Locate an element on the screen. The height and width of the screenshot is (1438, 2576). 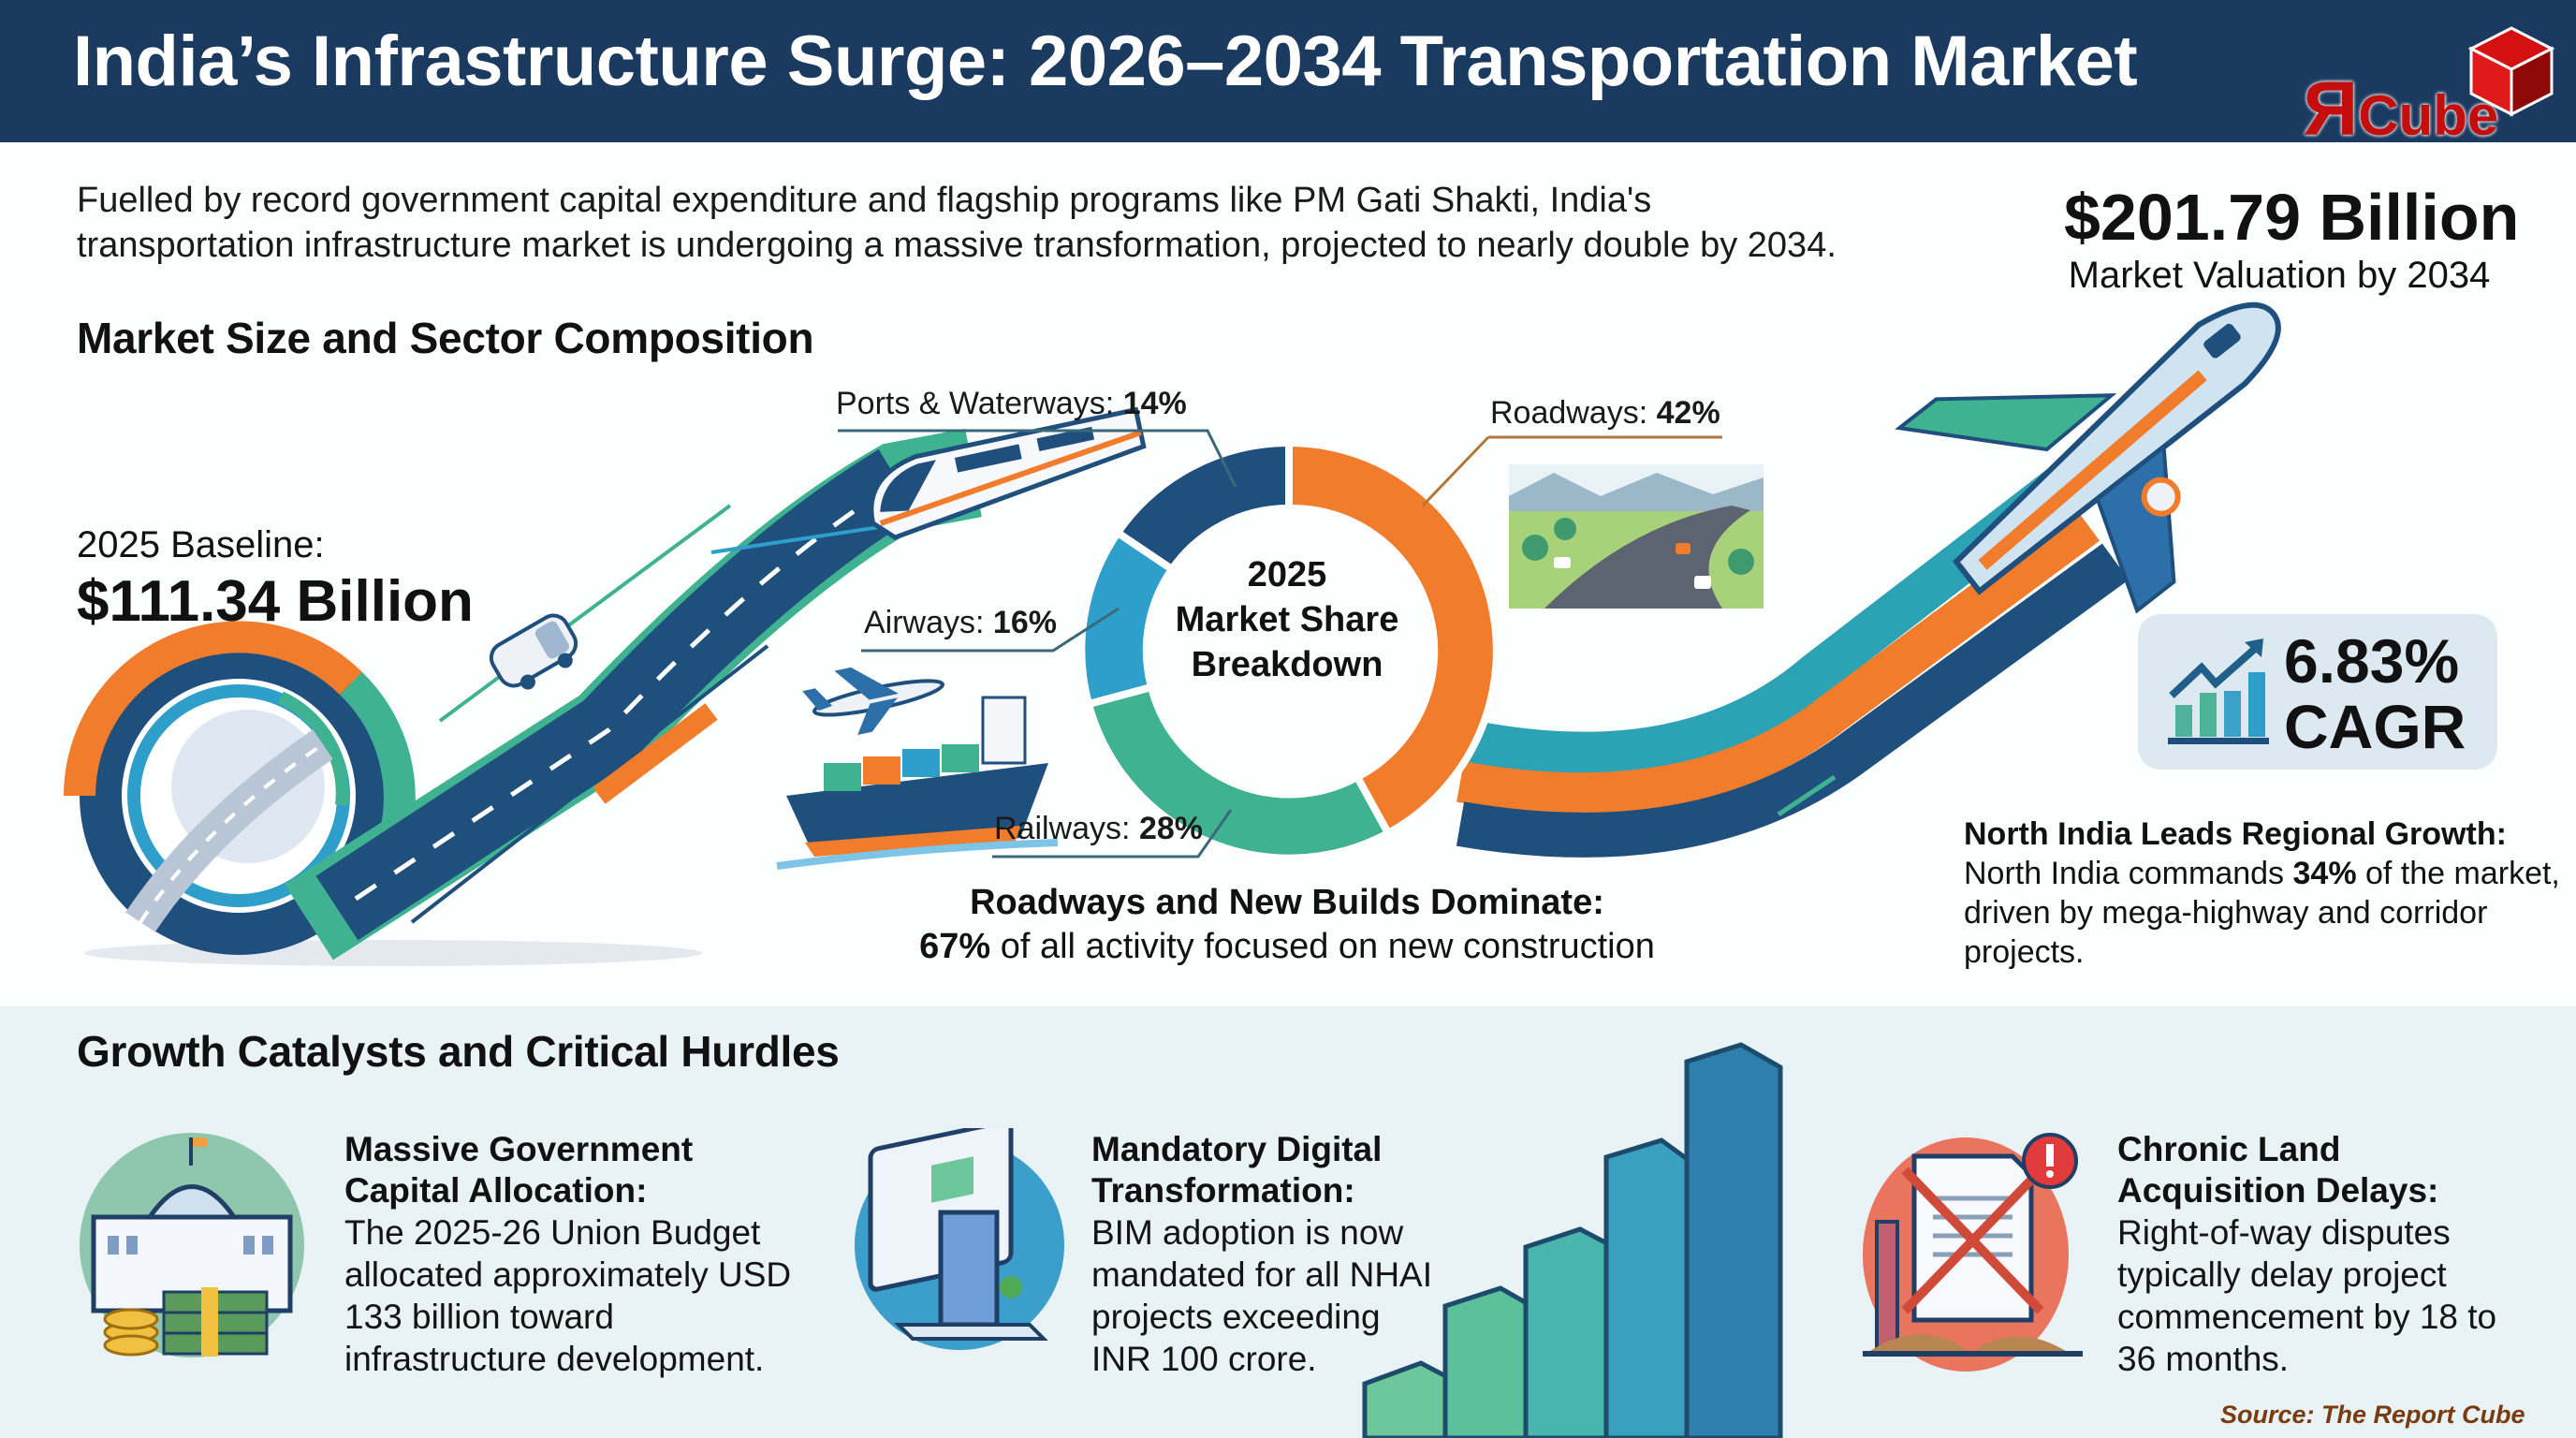
label-text: Railways: is located at coordinates (1066, 828).